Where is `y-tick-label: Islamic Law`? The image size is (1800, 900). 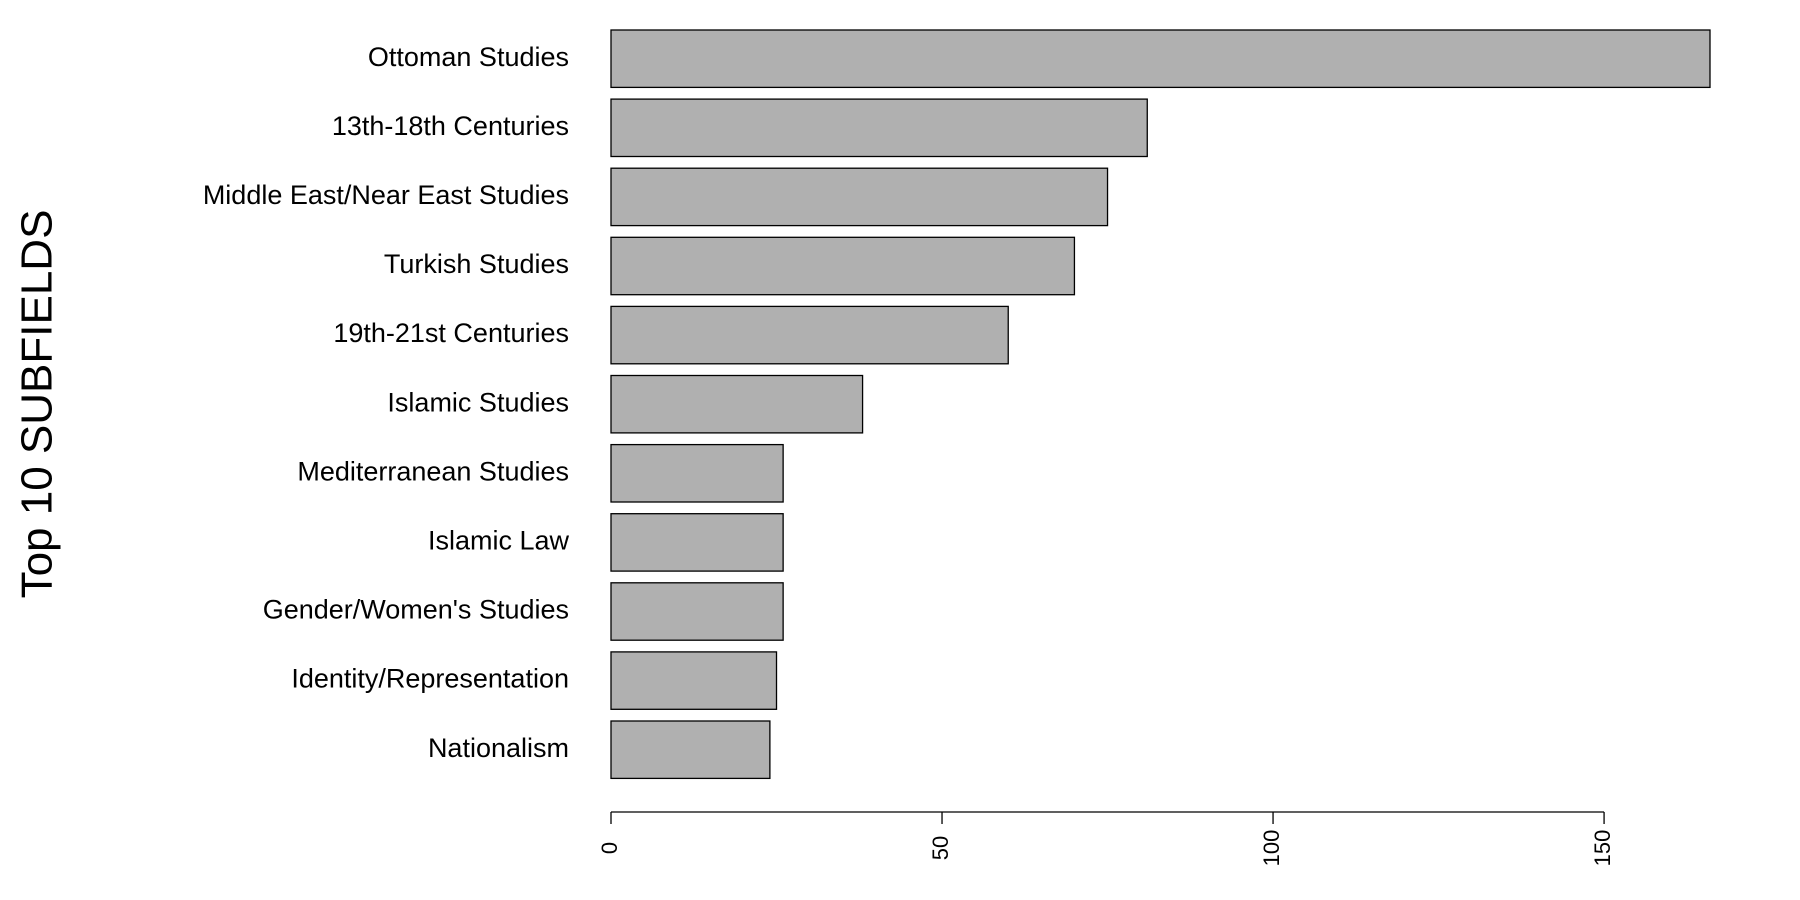 y-tick-label: Islamic Law is located at coordinates (499, 541).